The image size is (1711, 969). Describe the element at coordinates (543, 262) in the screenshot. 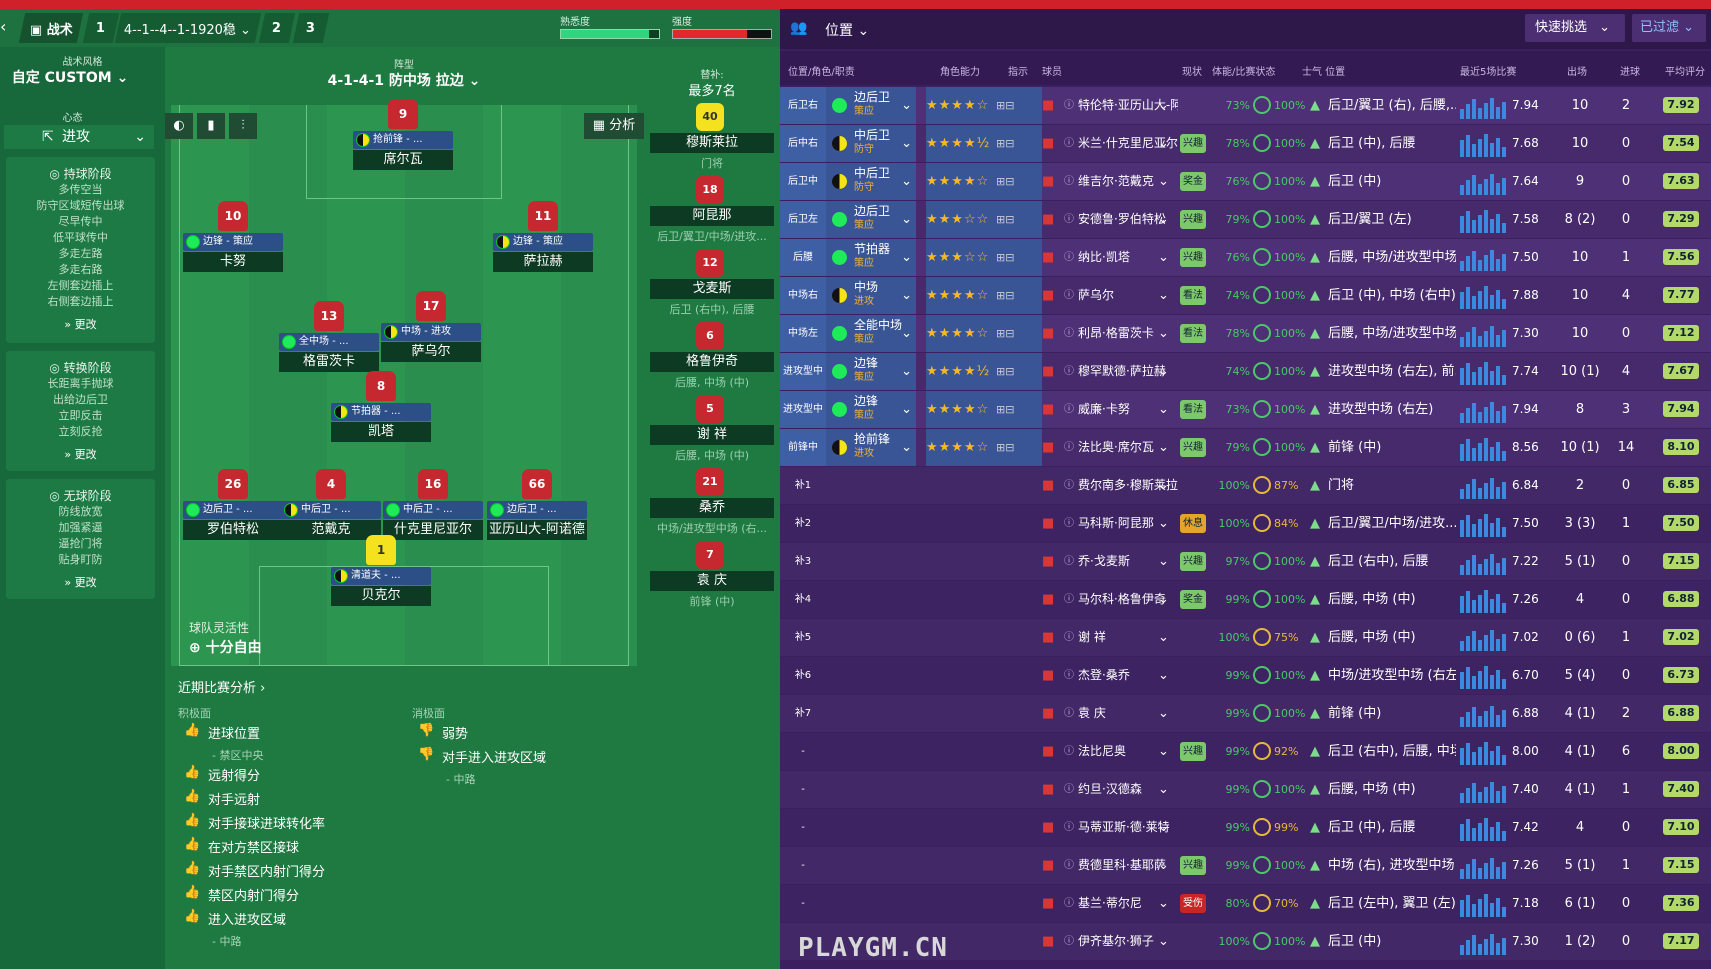

I see `player-name: 萨拉赫` at that location.